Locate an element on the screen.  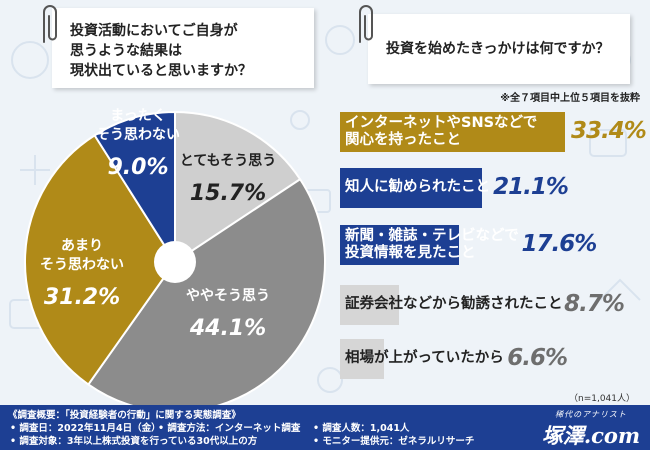
question-card-pie: 投資活動においてご自身が 思うような結果は 現状出ていると思いますか？ is located at coordinates (183, 48).